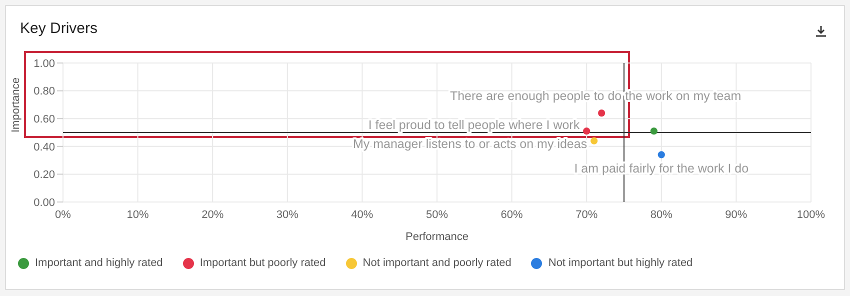 Image resolution: width=850 pixels, height=296 pixels. I want to click on y-tick-label: 1.00, so click(44, 64).